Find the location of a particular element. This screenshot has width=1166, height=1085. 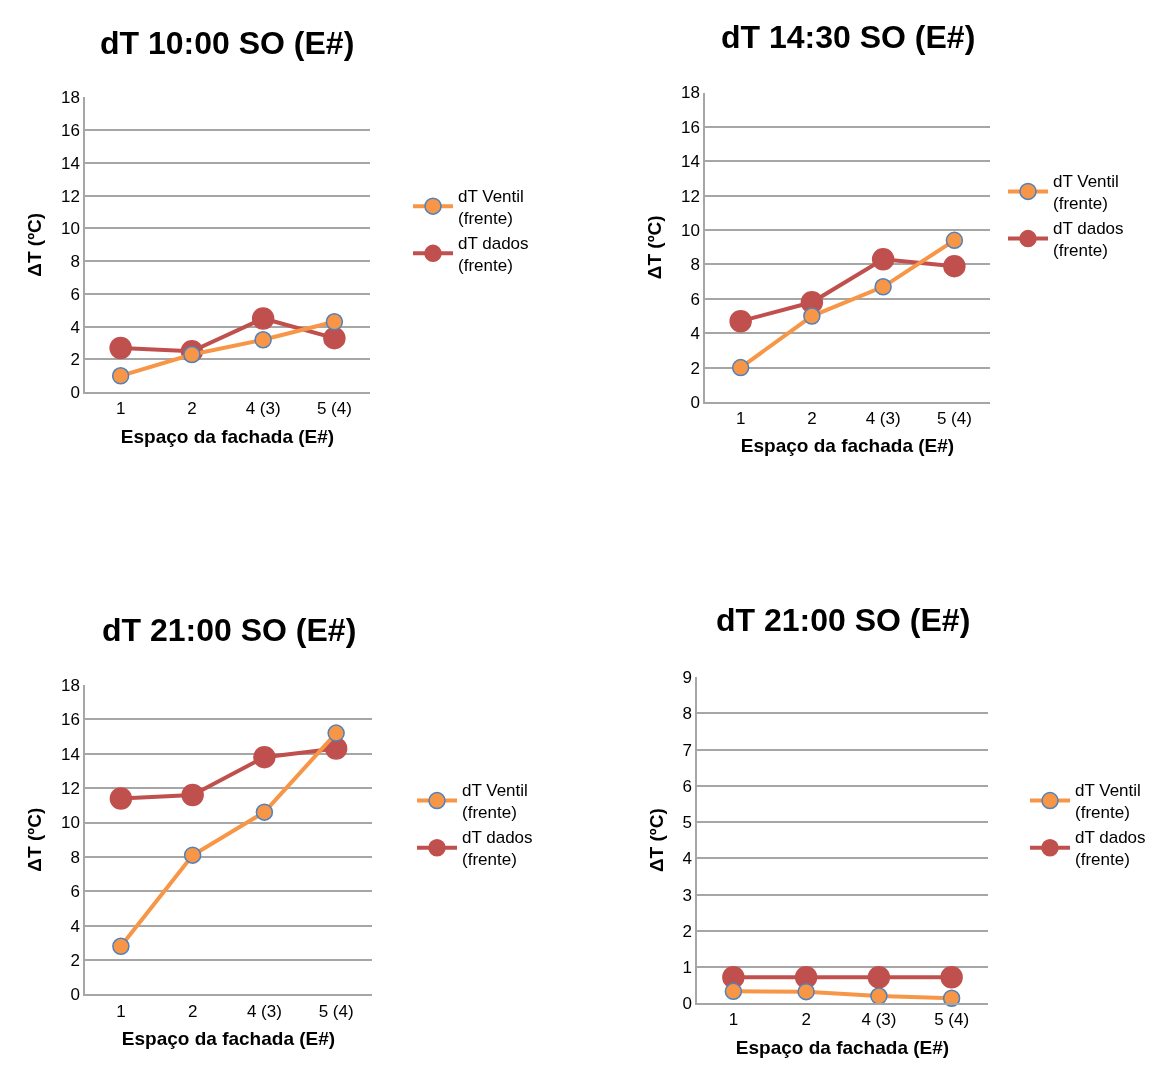

y-tick-label: 5 is located at coordinates (687, 823).